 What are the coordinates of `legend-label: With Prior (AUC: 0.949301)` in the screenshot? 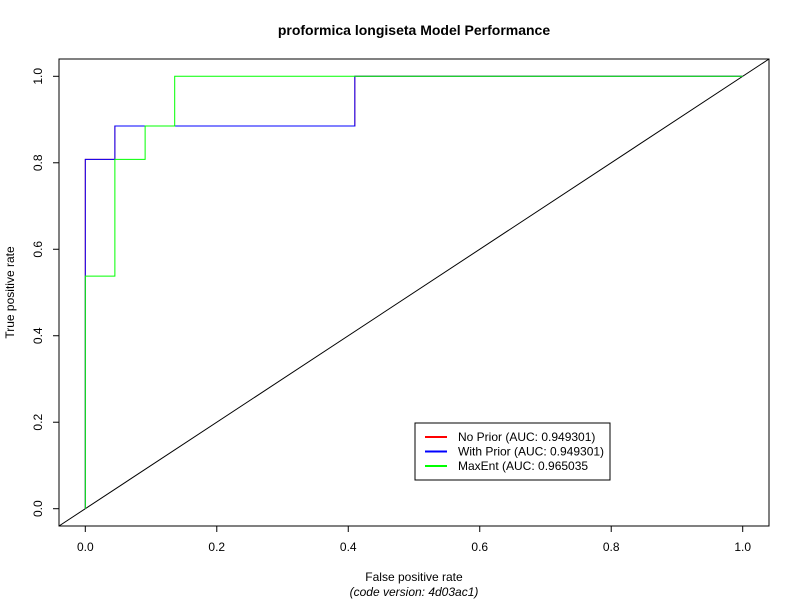 It's located at (531, 452).